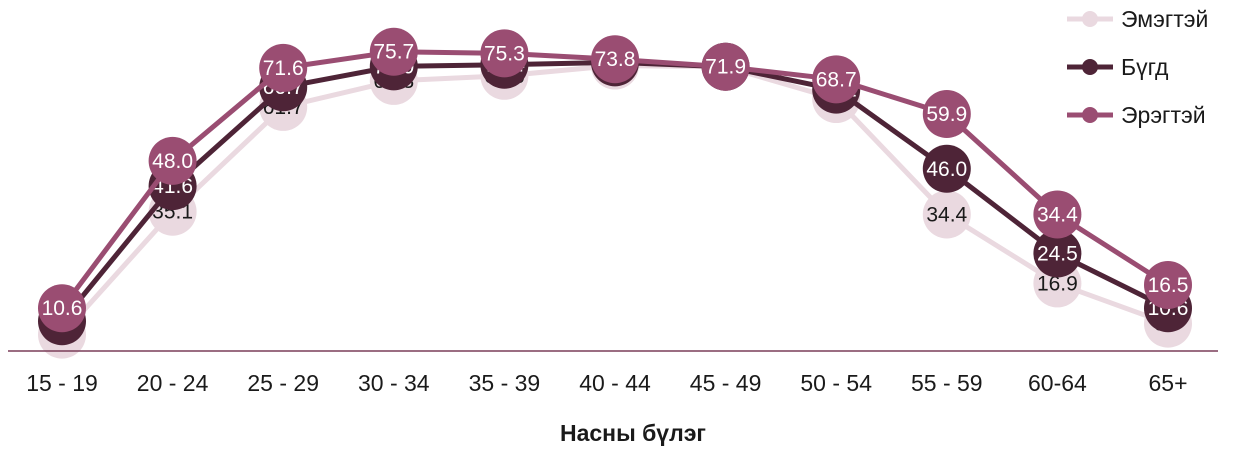 The width and height of the screenshot is (1237, 449). What do you see at coordinates (1057, 283) in the screenshot?
I see `data-label: 16.9` at bounding box center [1057, 283].